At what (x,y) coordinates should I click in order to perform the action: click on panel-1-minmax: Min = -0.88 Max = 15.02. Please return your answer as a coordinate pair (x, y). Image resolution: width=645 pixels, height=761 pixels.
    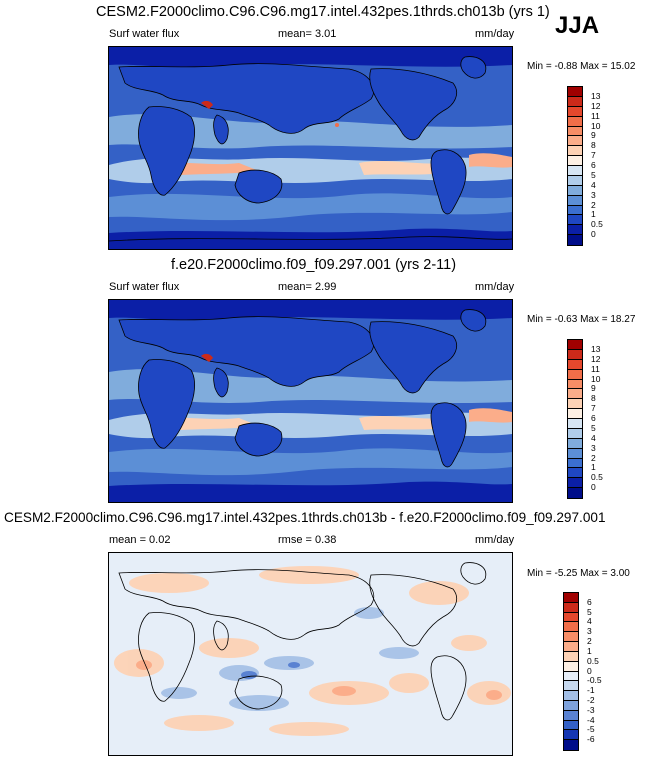
    Looking at the image, I should click on (581, 66).